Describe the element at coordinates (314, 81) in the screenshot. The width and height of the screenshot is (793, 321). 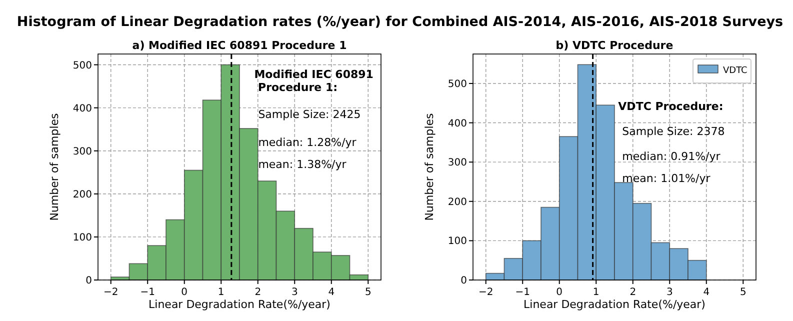
I see `annotation: Modified IEC 60891 Procedure 1:` at that location.